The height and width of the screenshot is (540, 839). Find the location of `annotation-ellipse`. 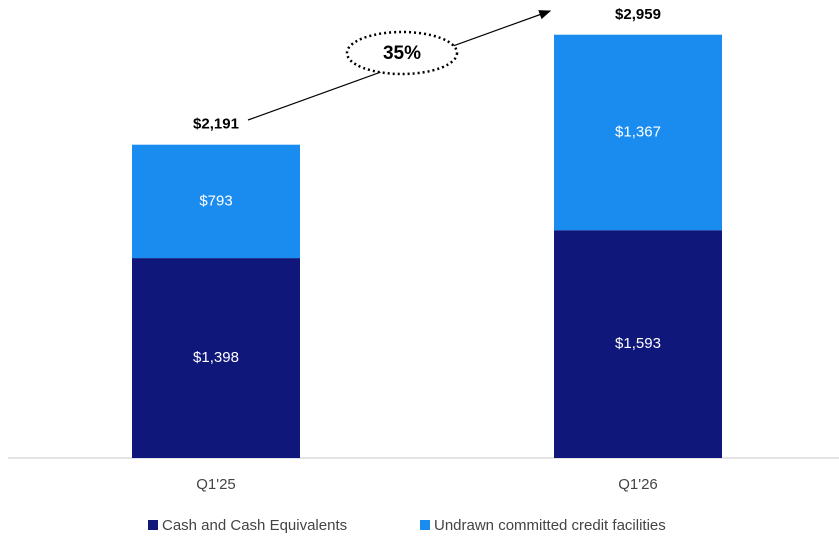

annotation-ellipse is located at coordinates (402, 53).